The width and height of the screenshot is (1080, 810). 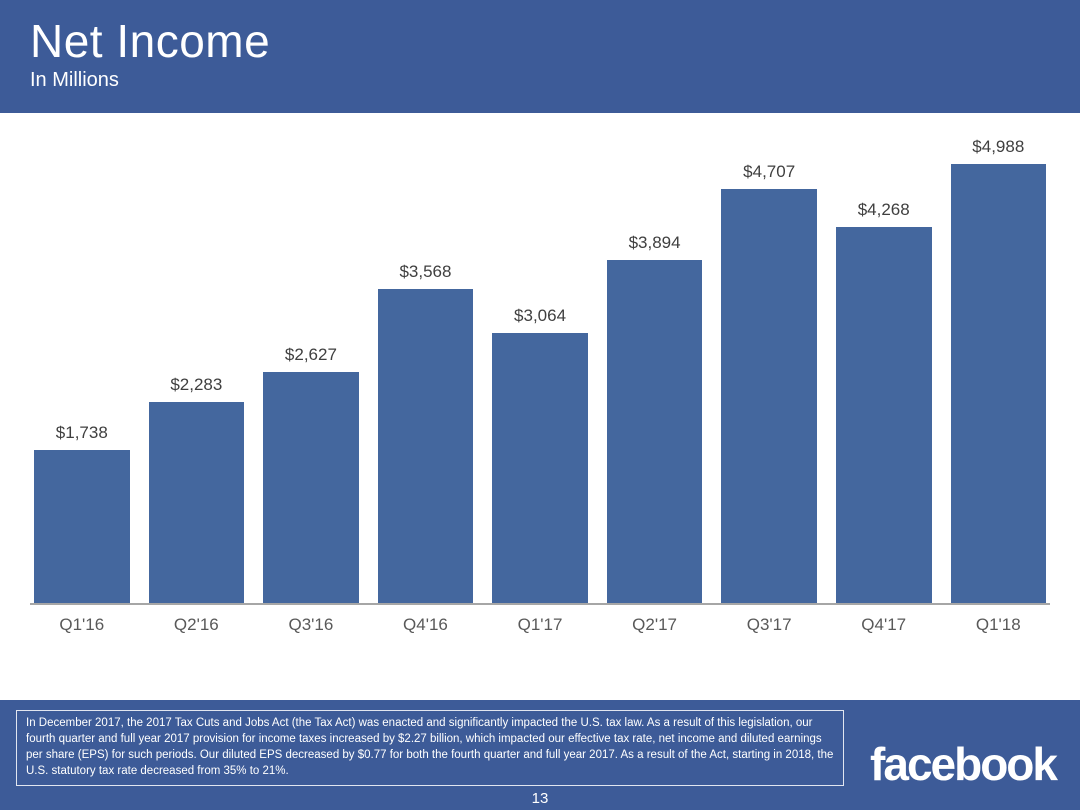 What do you see at coordinates (81, 432) in the screenshot?
I see `bar-value-label: $1,738` at bounding box center [81, 432].